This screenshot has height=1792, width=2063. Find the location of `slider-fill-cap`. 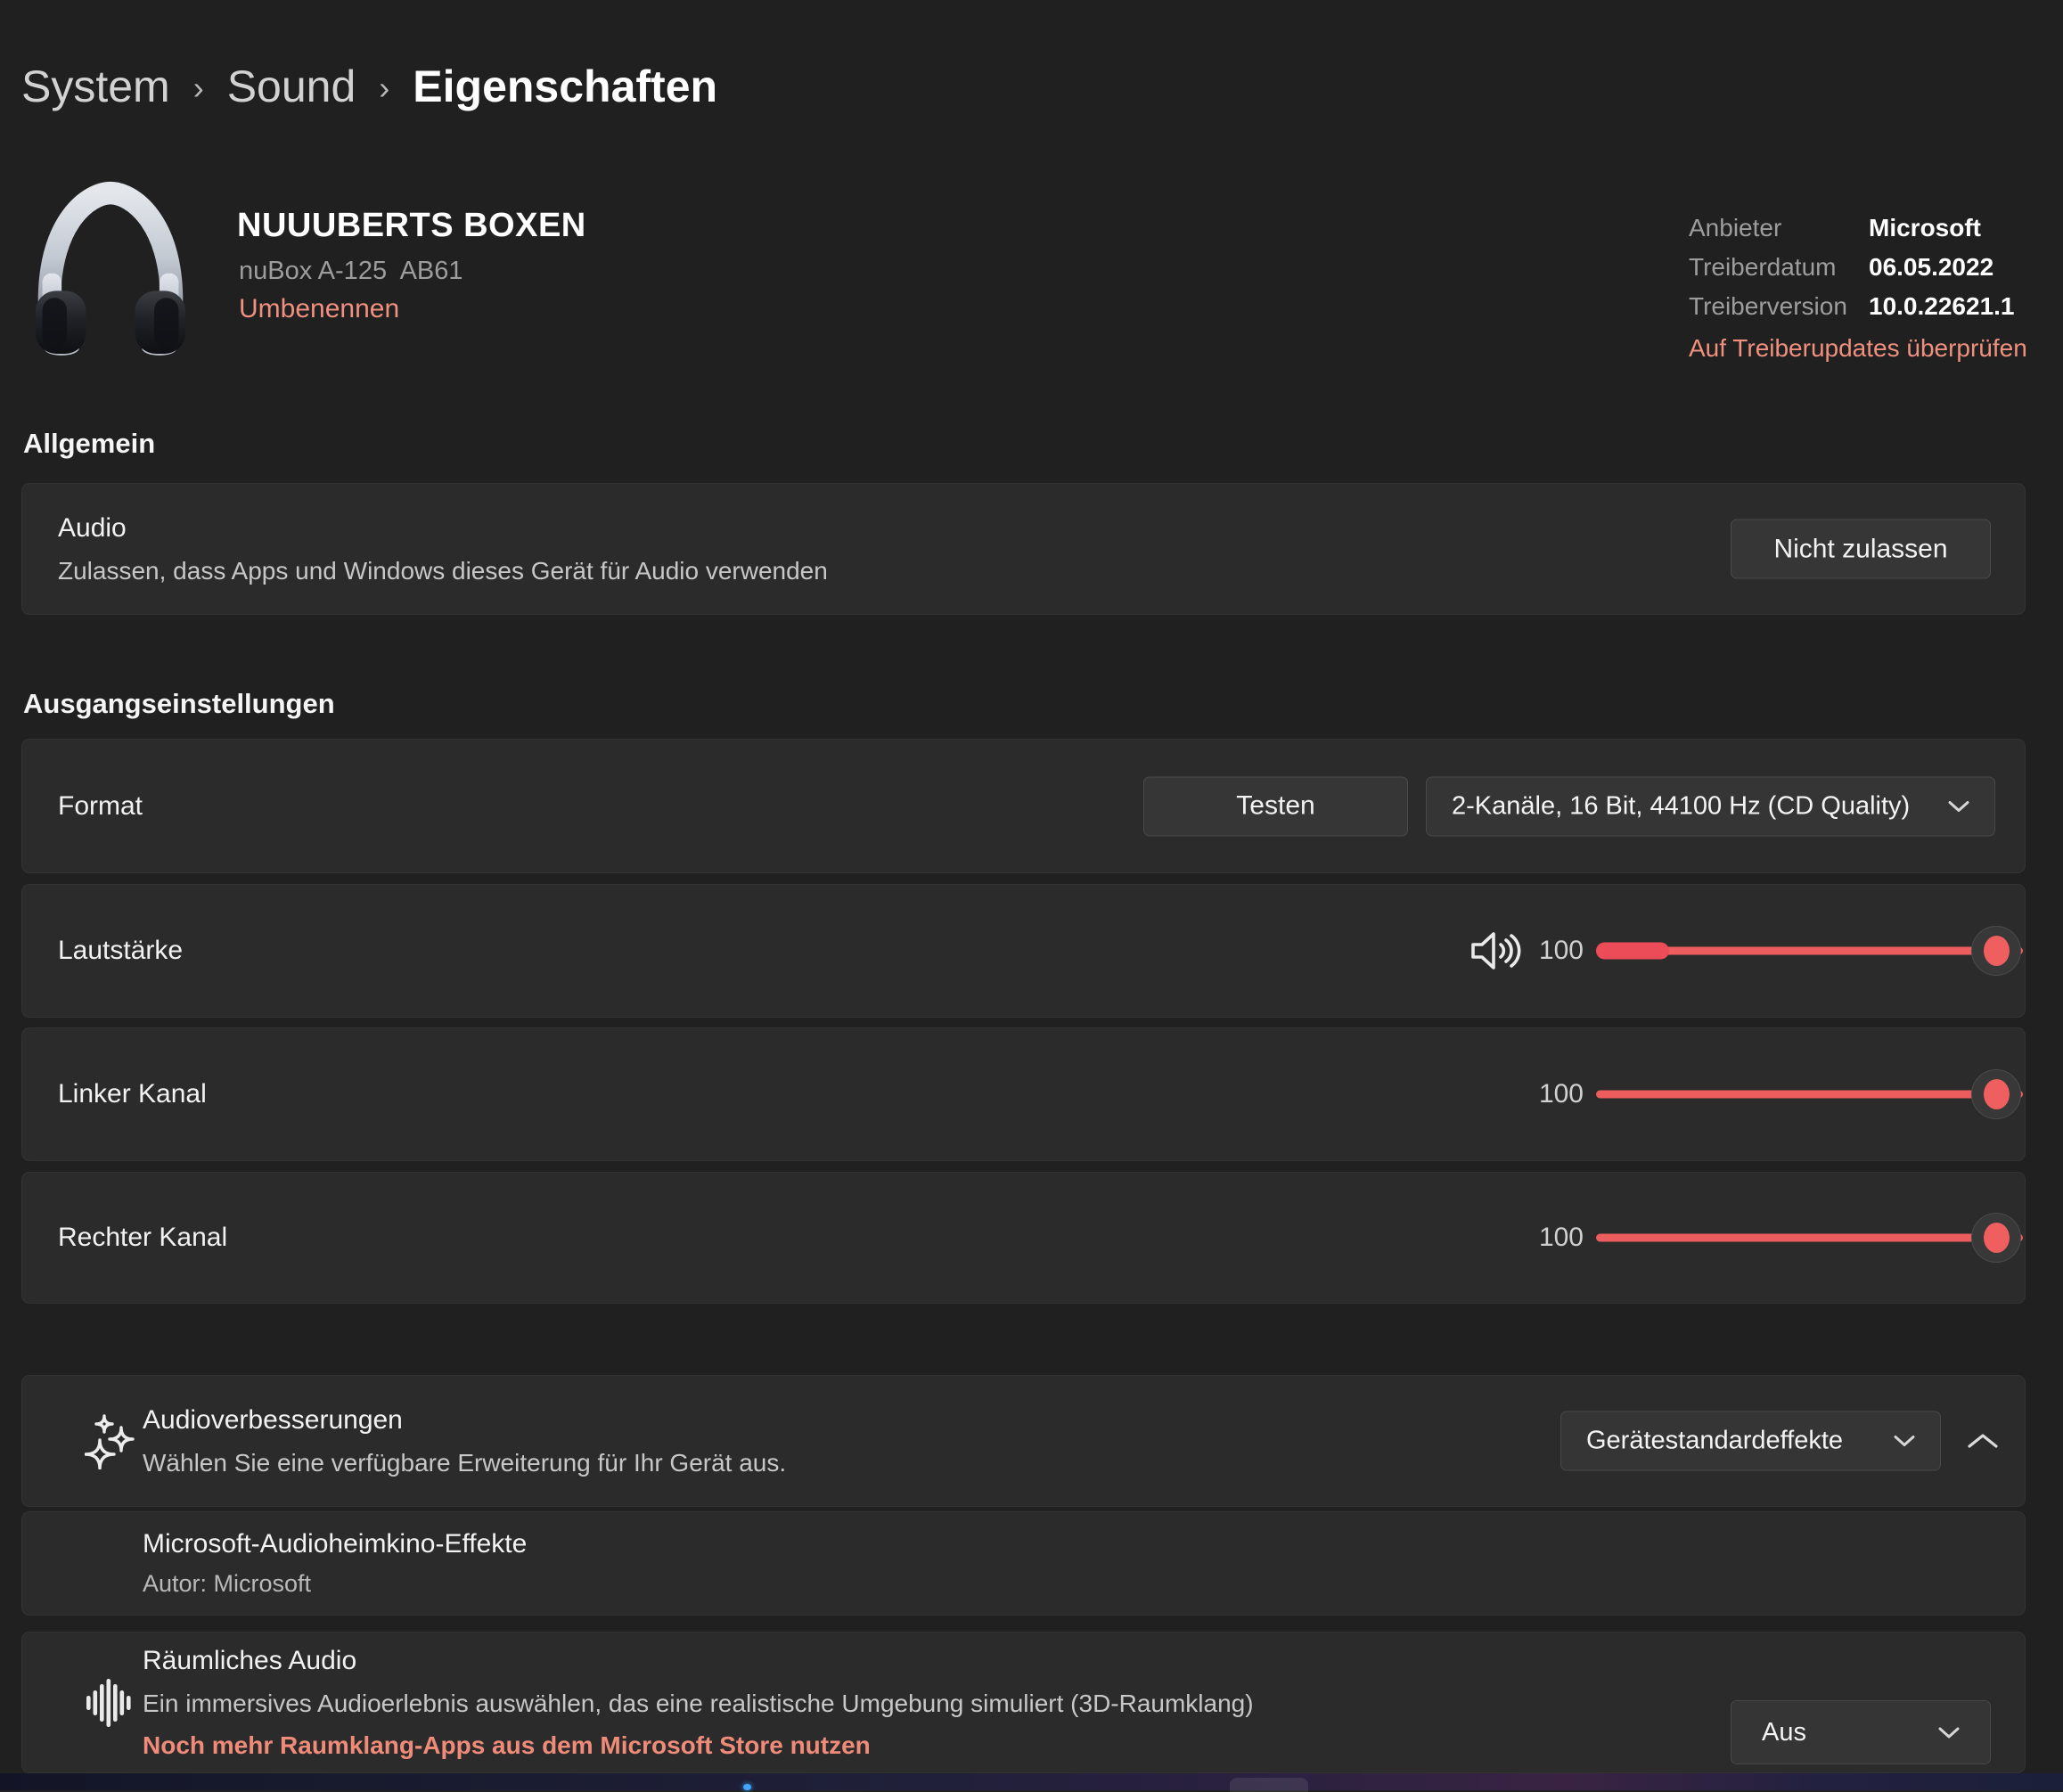

slider-fill-cap is located at coordinates (1633, 951).